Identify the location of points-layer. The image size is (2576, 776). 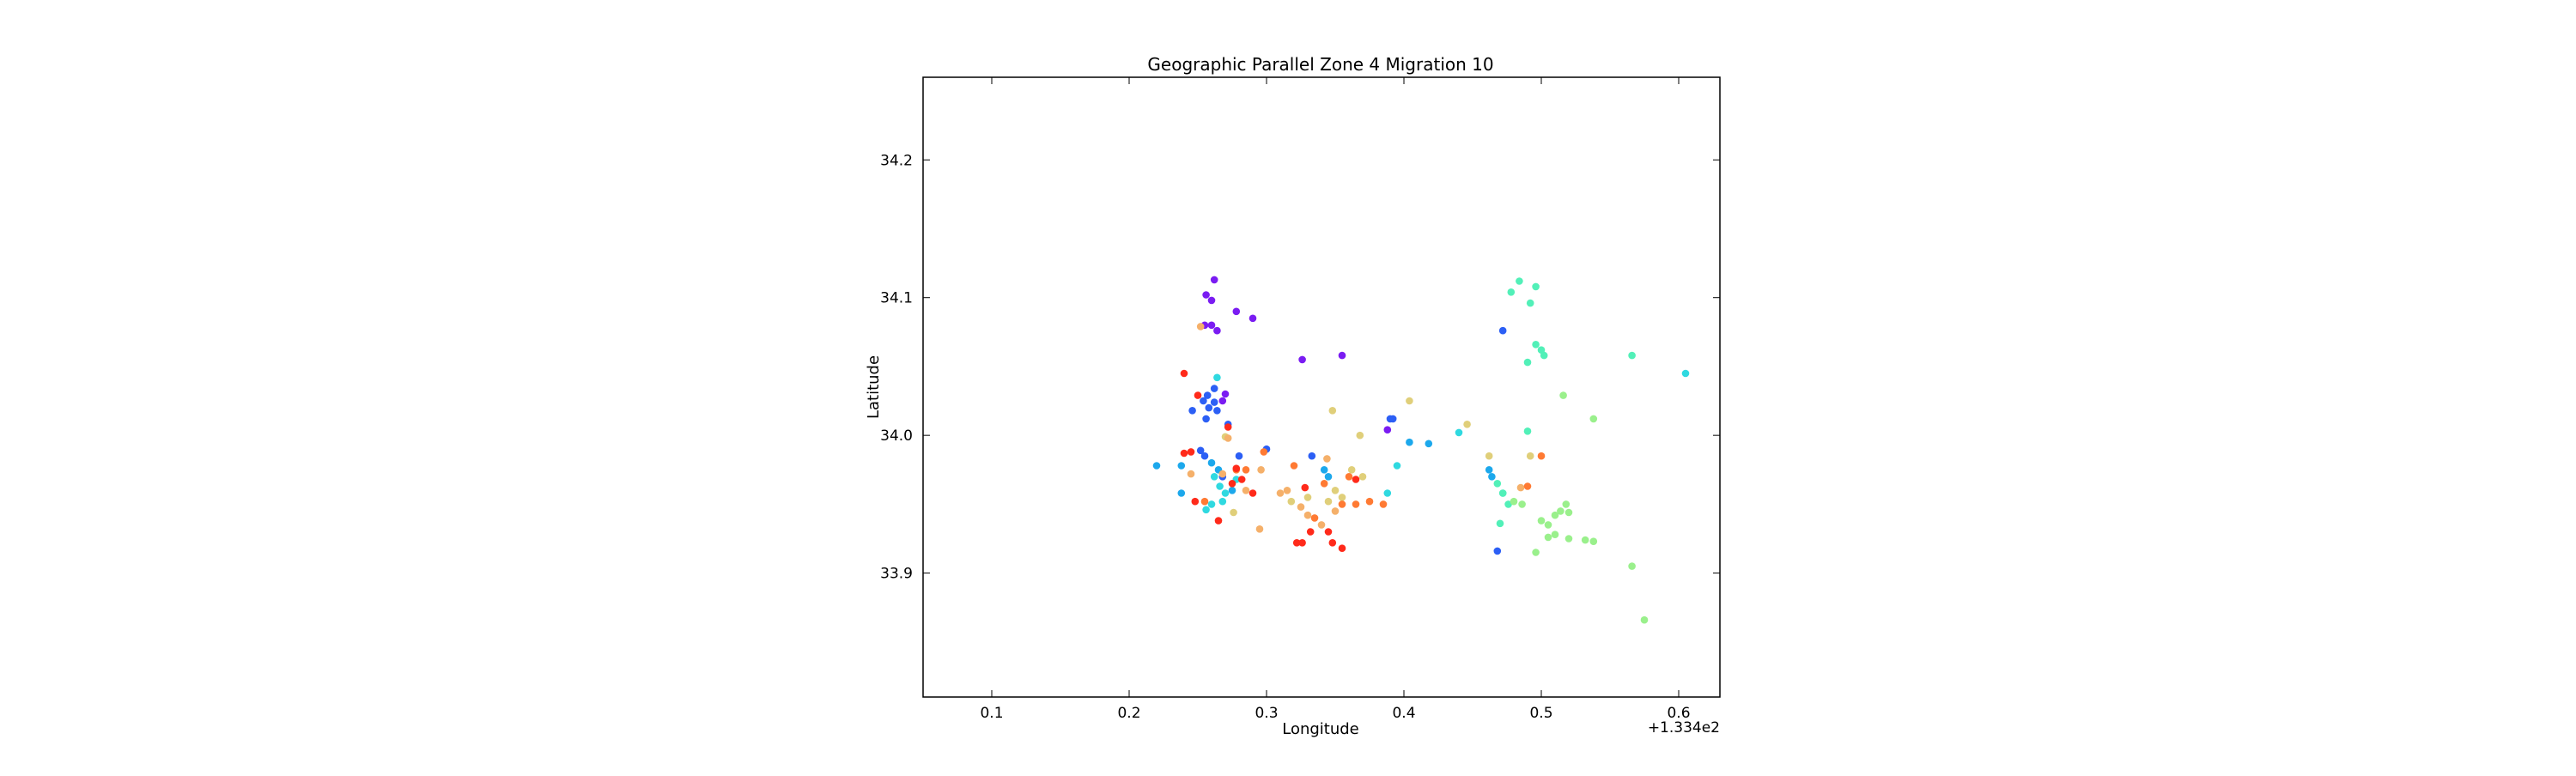
(1421, 450).